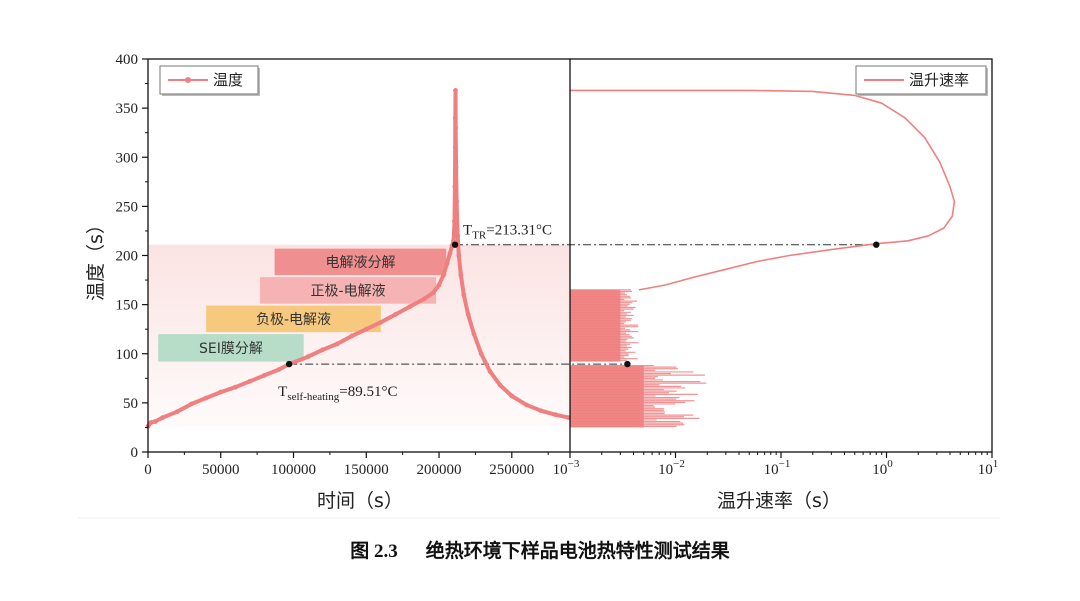  Describe the element at coordinates (763, 190) in the screenshot. I see `rate-curve` at that location.